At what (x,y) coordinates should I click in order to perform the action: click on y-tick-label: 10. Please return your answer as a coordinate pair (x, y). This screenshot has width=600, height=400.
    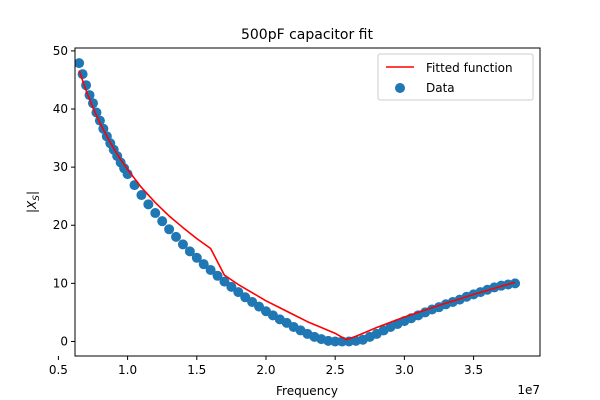
    Looking at the image, I should click on (60, 283).